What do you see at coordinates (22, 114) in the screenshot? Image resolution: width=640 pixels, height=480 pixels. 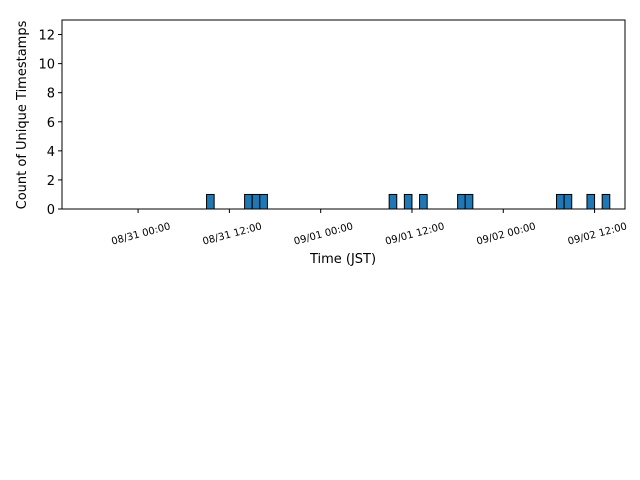 I see `y-axis-label: Count of Unique Timestamps` at bounding box center [22, 114].